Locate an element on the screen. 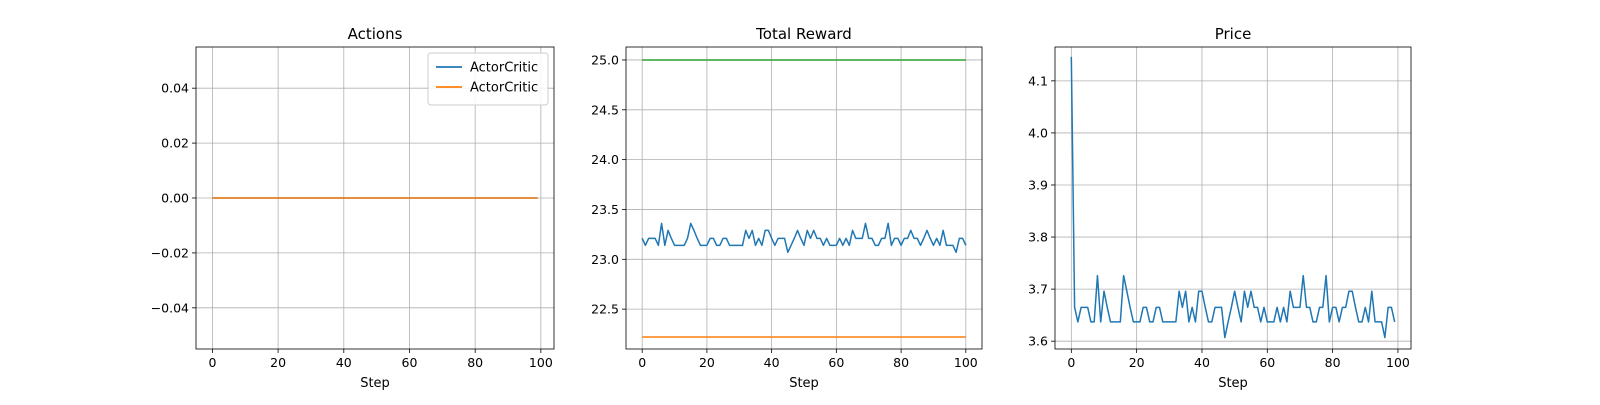  legend-box is located at coordinates (488, 79).